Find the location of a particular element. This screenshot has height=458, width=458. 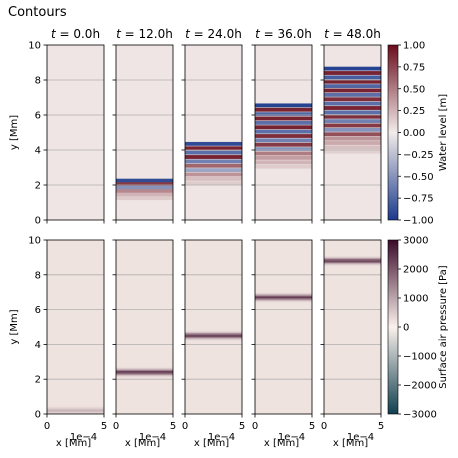

colorbar-label: Water level [m] is located at coordinates (443, 132).